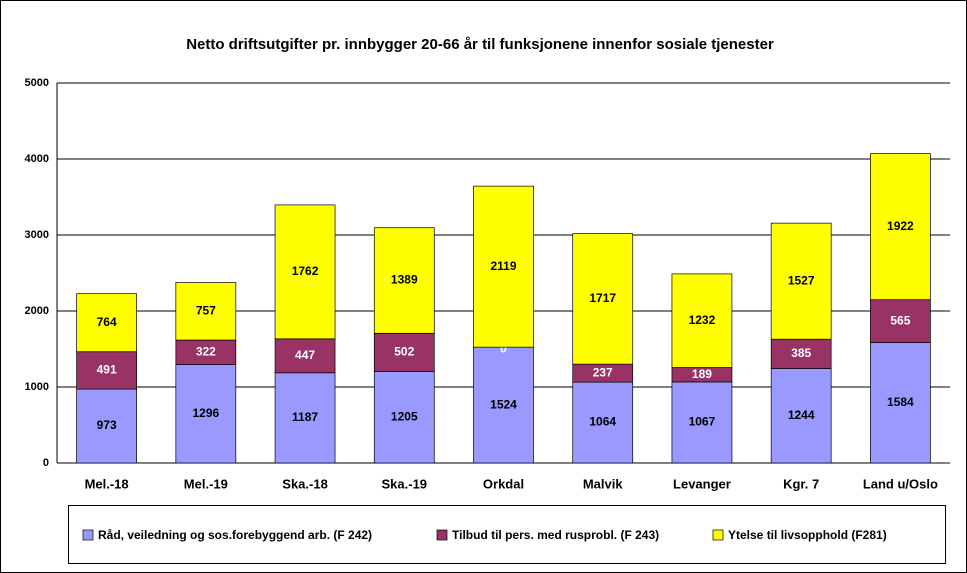 Image resolution: width=967 pixels, height=573 pixels. I want to click on value-label: 1389, so click(404, 280).